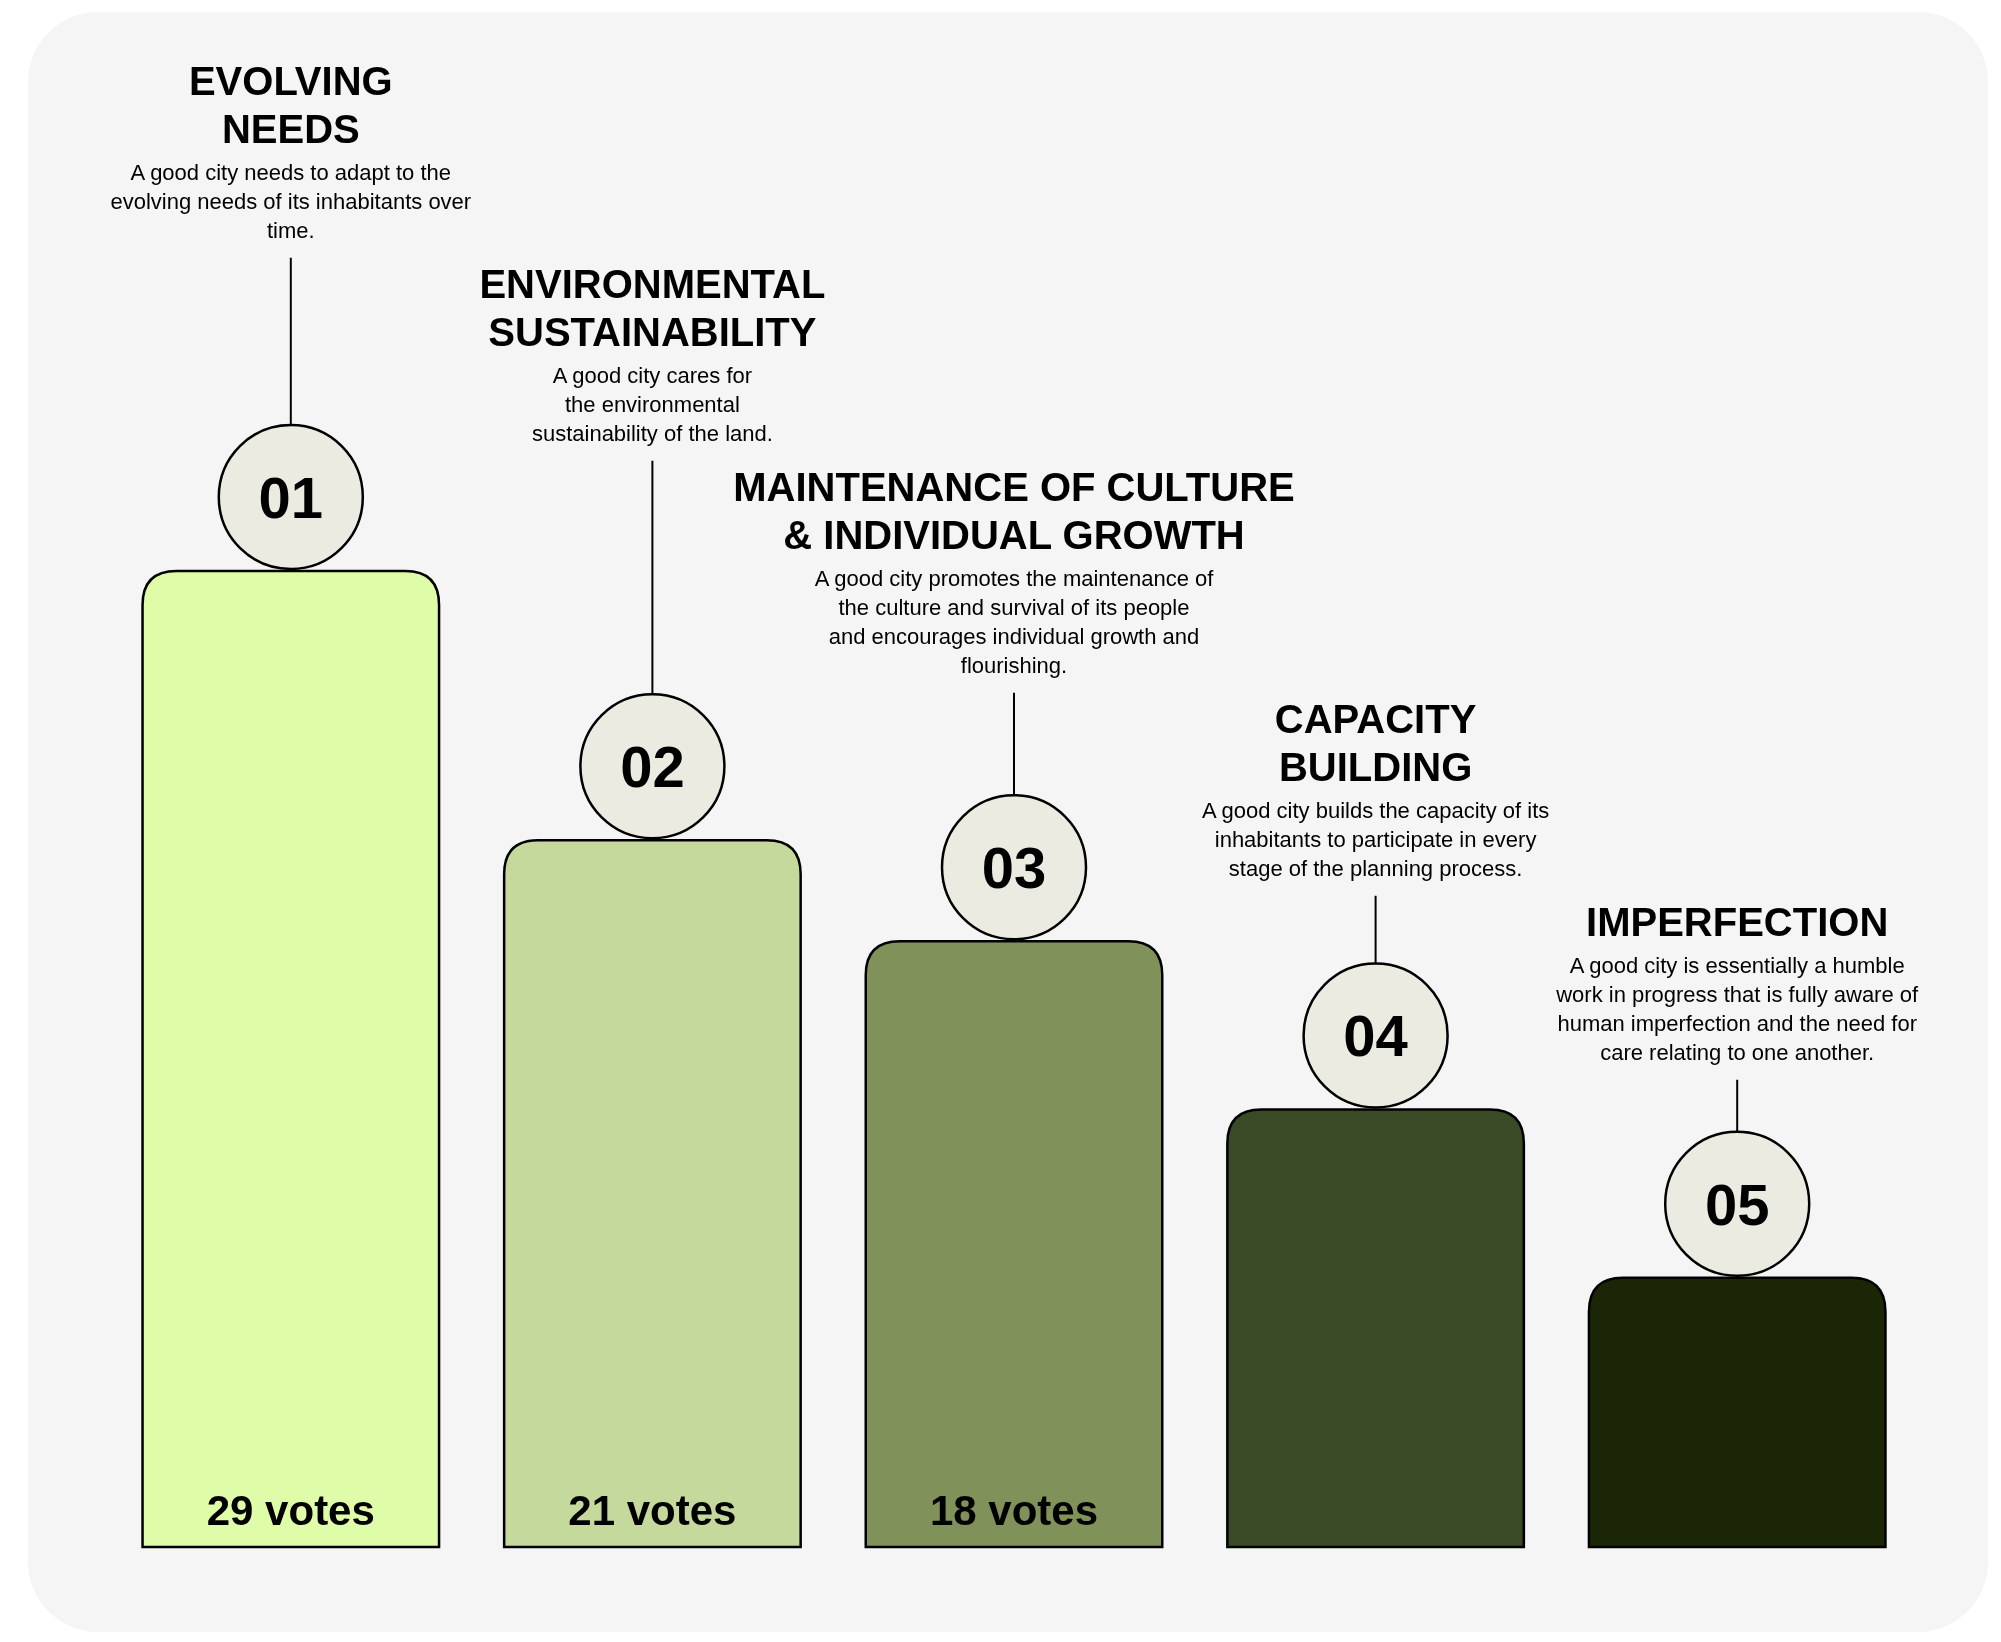 The width and height of the screenshot is (2001, 1642). What do you see at coordinates (652, 767) in the screenshot?
I see `x-tick-label: 02` at bounding box center [652, 767].